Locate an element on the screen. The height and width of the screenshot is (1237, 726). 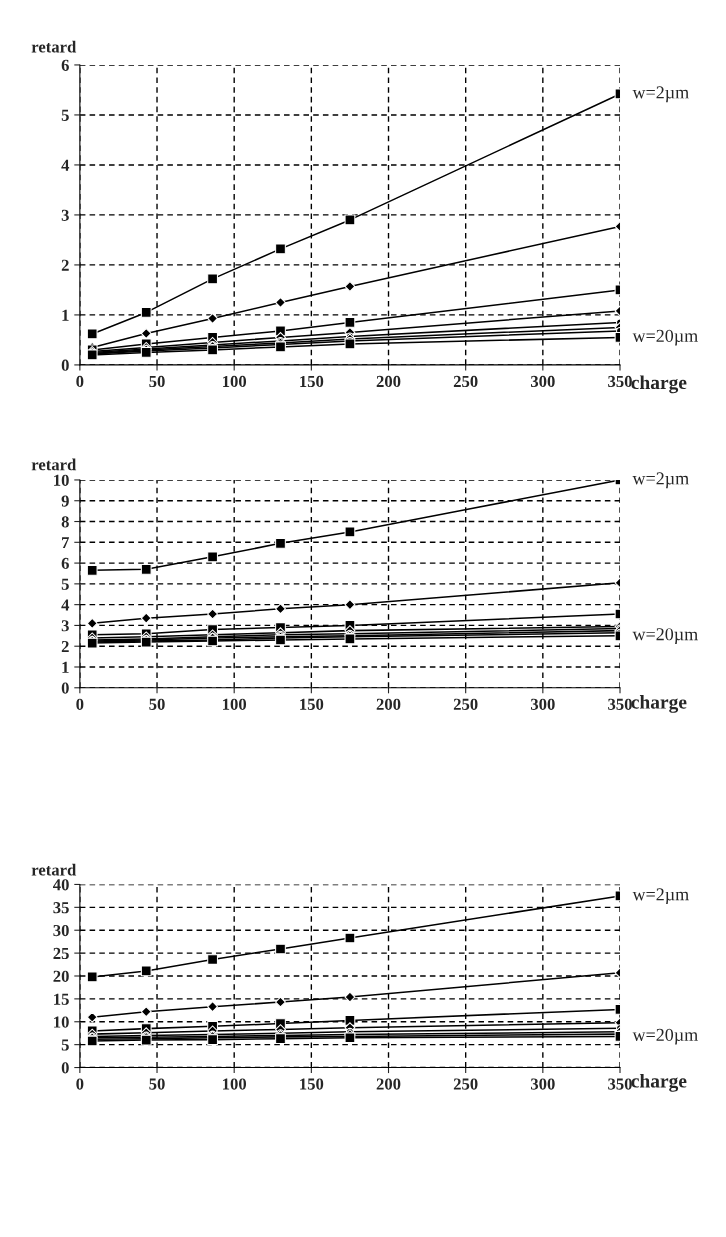
y-tick-label: 15 is located at coordinates (61, 999).